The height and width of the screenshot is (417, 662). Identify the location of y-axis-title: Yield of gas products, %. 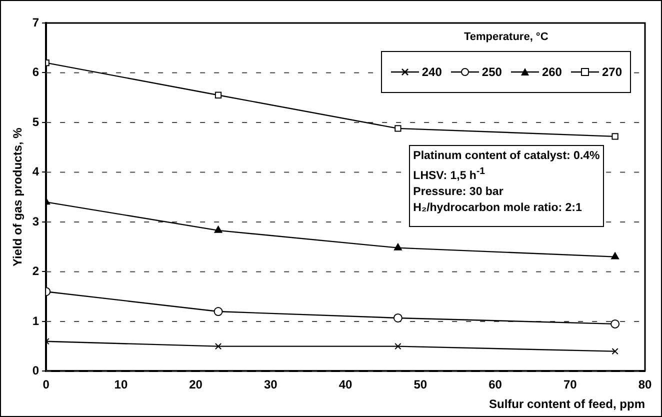
(17, 197).